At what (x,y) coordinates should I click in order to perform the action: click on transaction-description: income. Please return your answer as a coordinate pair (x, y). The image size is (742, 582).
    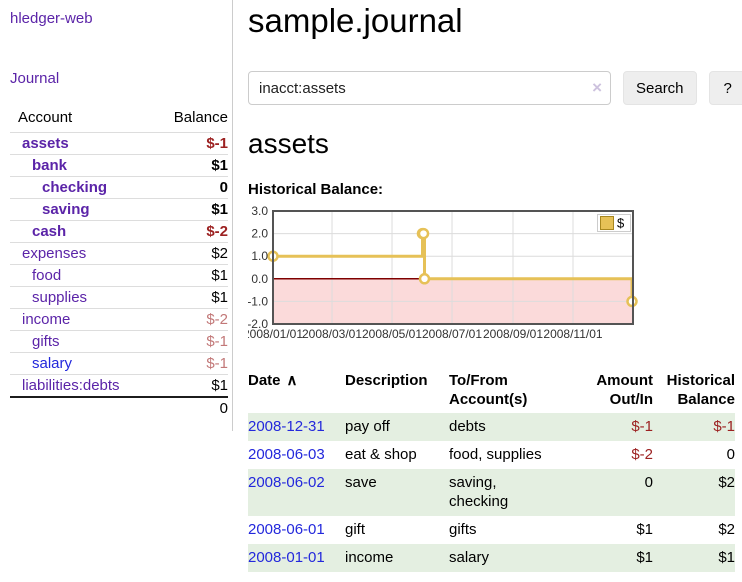
    Looking at the image, I should click on (369, 557).